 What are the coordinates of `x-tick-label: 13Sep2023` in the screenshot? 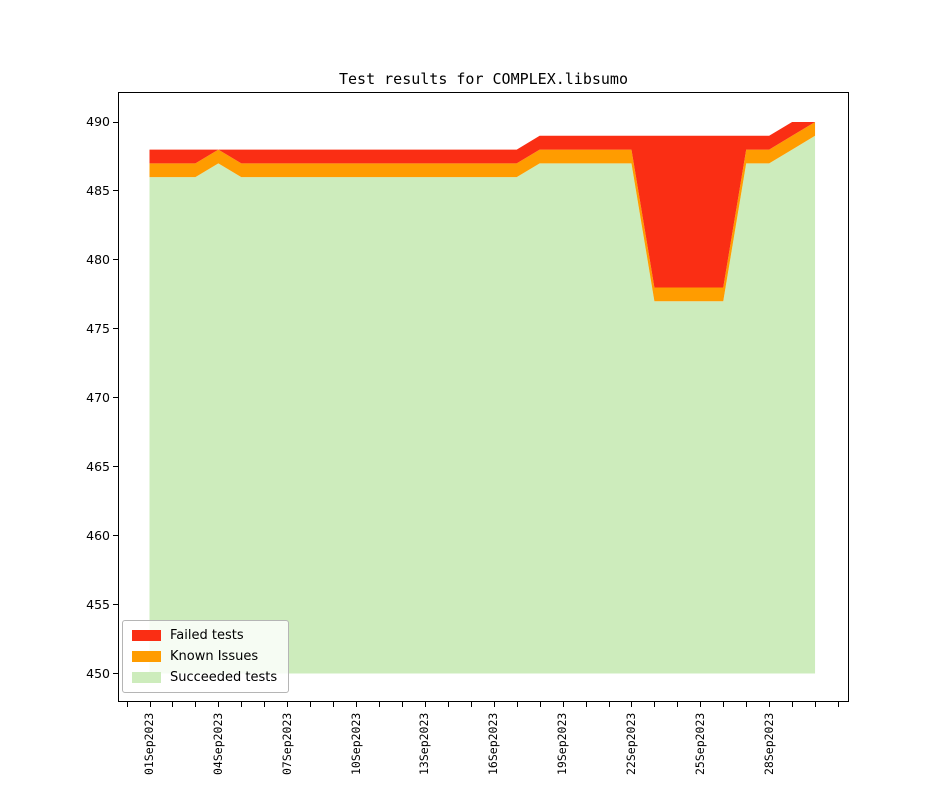 It's located at (424, 743).